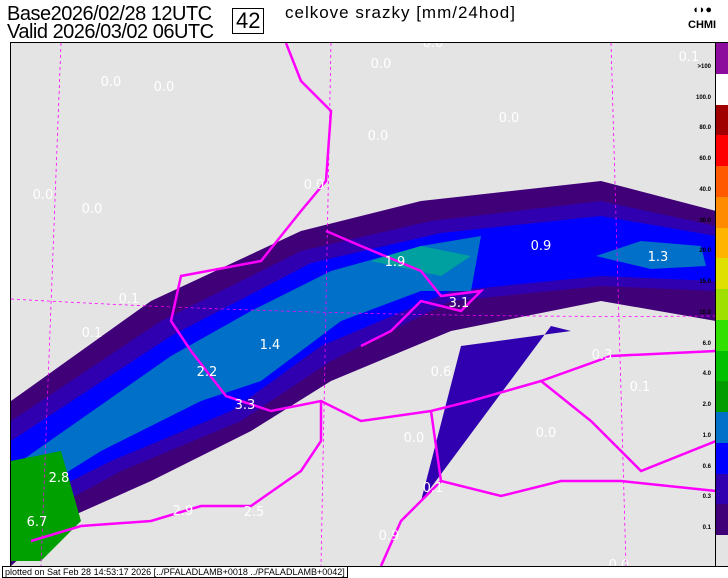 This screenshot has width=728, height=578. I want to click on map-value-label: 2.8, so click(59, 478).